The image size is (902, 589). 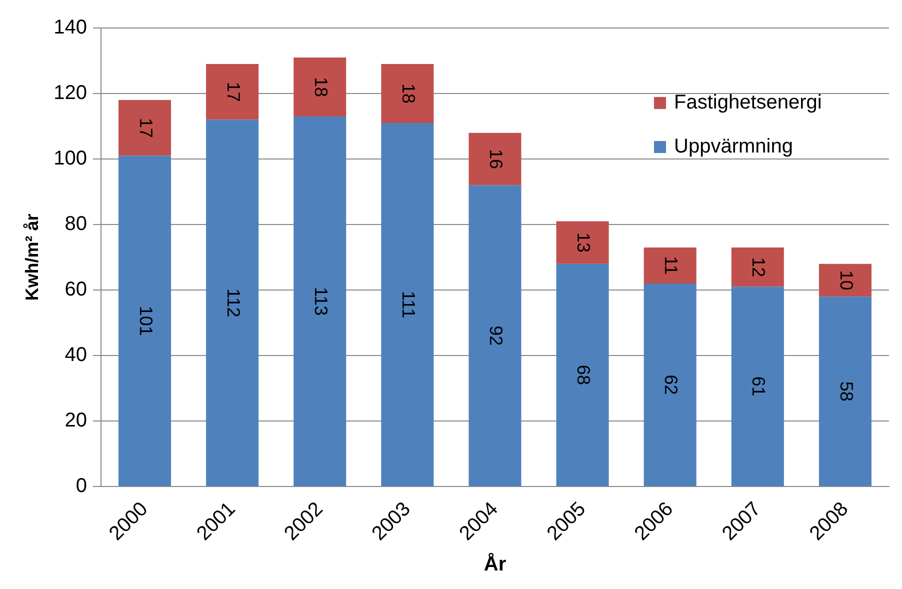 I want to click on data-label: 112, so click(x=233, y=303).